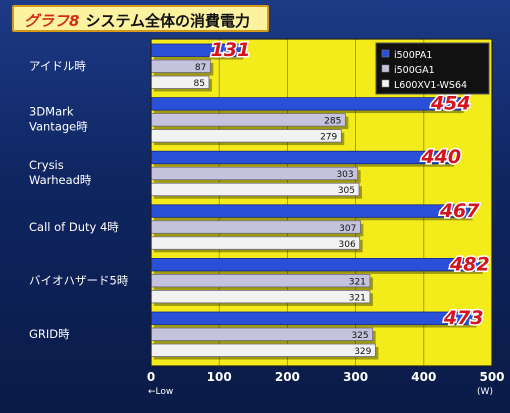  I want to click on chart-title-box: グラフ8 システム全体の消費電力, so click(140, 18).